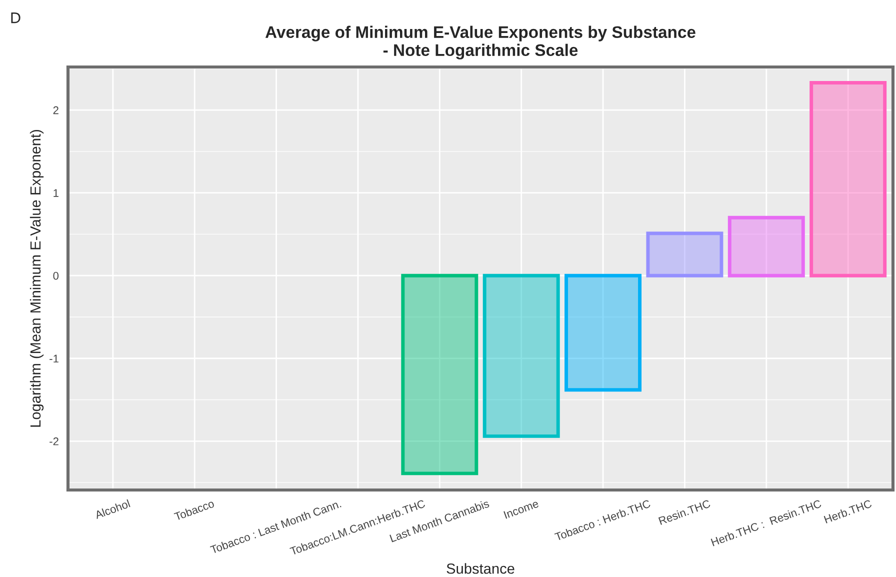 This screenshot has width=896, height=577. What do you see at coordinates (480, 43) in the screenshot?
I see `chart-title: Average of Minimum E-Value Exponents by Substance - Note Logarithmic Scale` at bounding box center [480, 43].